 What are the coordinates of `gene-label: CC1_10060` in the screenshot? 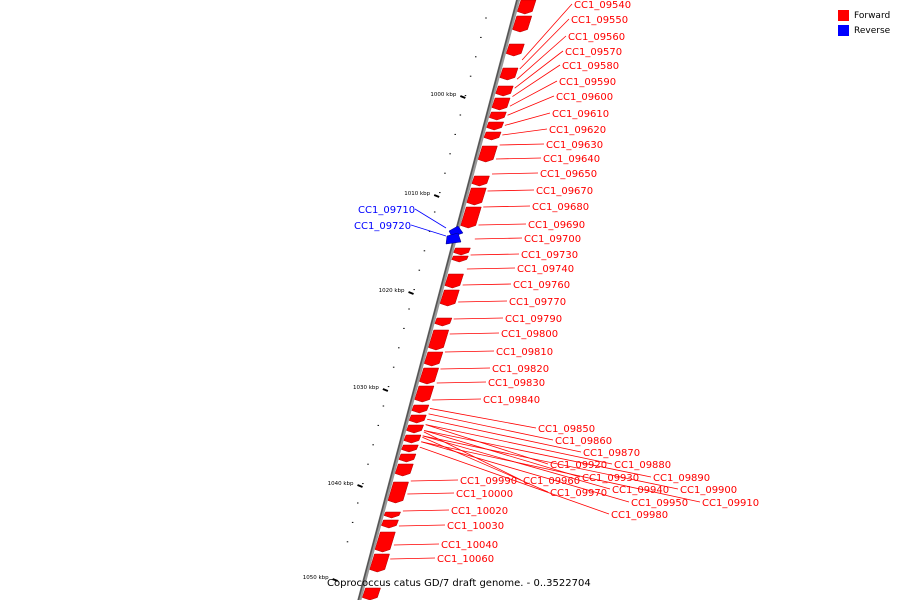 It's located at (465, 559).